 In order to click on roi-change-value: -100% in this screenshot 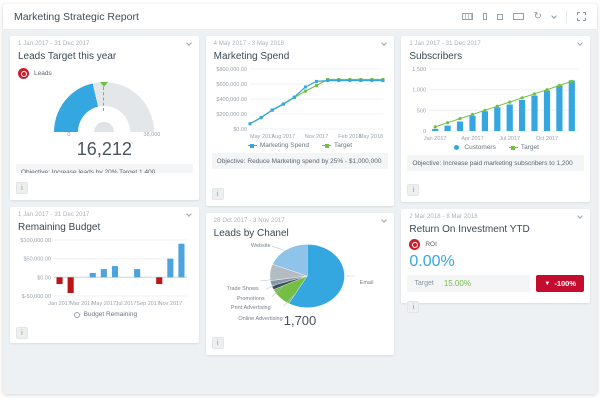, I will do `click(565, 283)`.